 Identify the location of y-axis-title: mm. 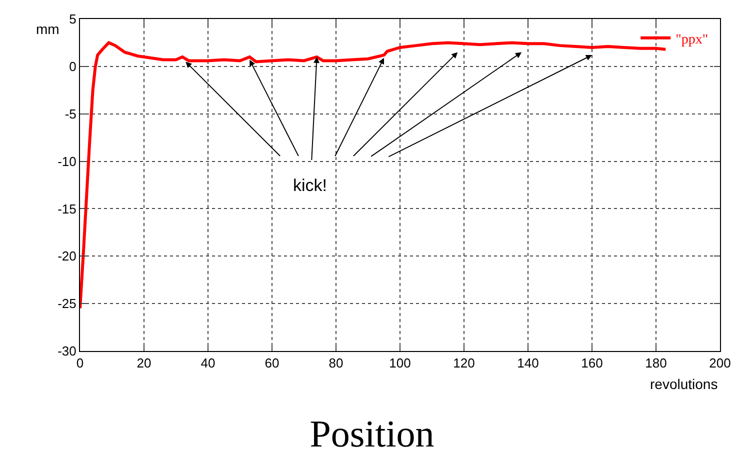
(48, 29).